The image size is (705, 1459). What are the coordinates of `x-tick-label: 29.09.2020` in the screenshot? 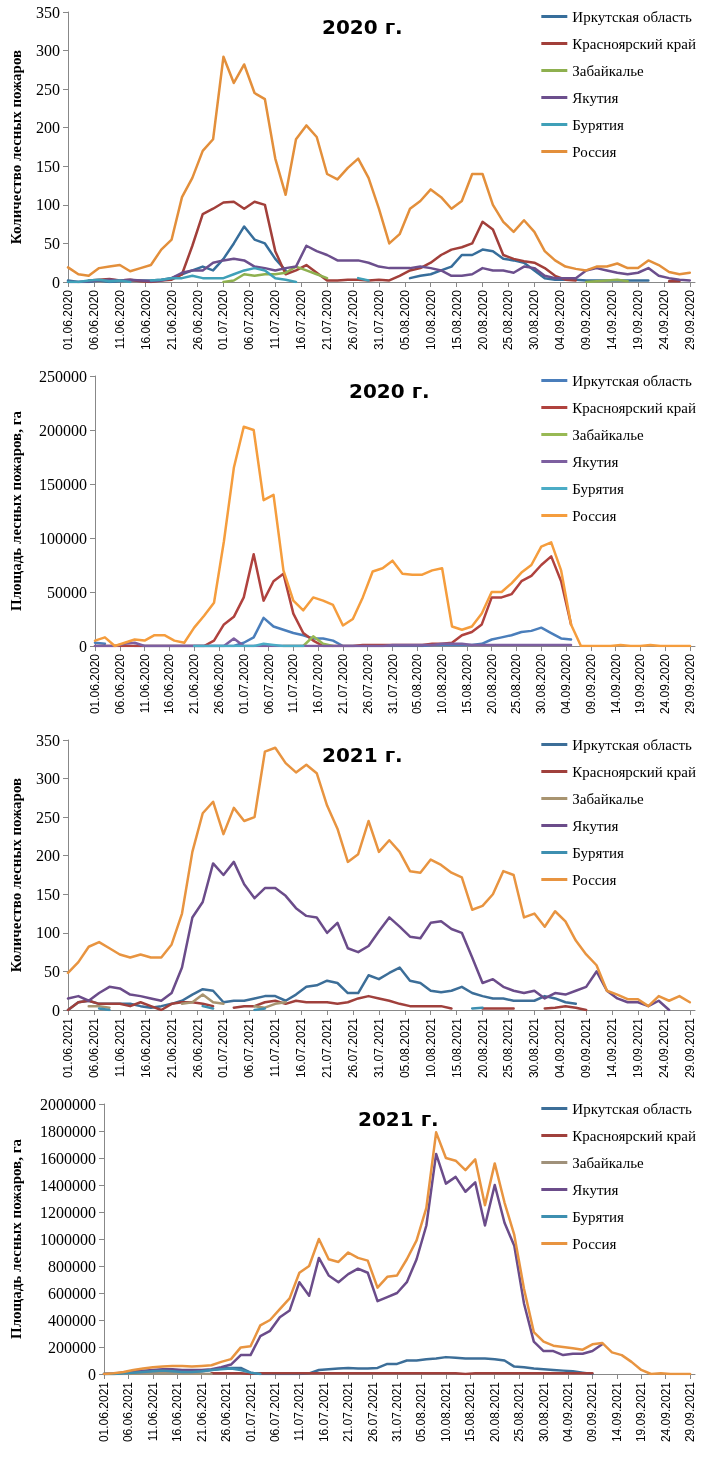 It's located at (690, 684).